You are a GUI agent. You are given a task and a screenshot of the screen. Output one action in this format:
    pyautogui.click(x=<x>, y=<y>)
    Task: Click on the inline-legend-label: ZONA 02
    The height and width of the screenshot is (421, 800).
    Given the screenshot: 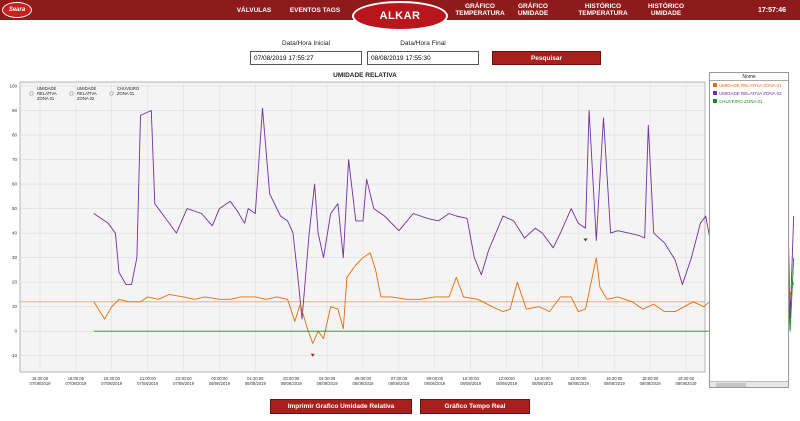 What is the action you would take?
    pyautogui.click(x=86, y=98)
    